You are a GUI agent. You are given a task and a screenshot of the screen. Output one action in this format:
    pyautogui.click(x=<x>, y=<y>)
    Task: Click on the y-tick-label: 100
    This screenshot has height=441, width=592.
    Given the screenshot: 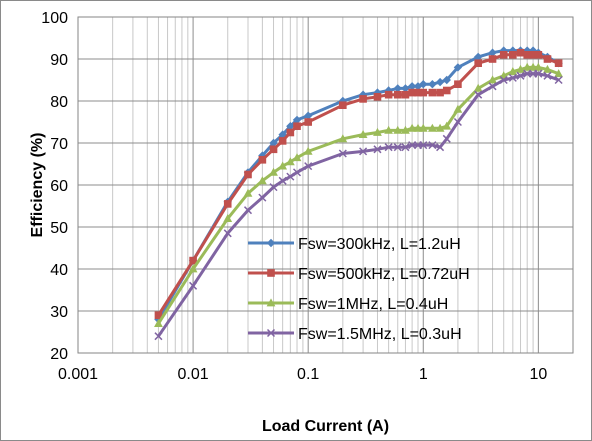 What is the action you would take?
    pyautogui.click(x=54, y=18)
    